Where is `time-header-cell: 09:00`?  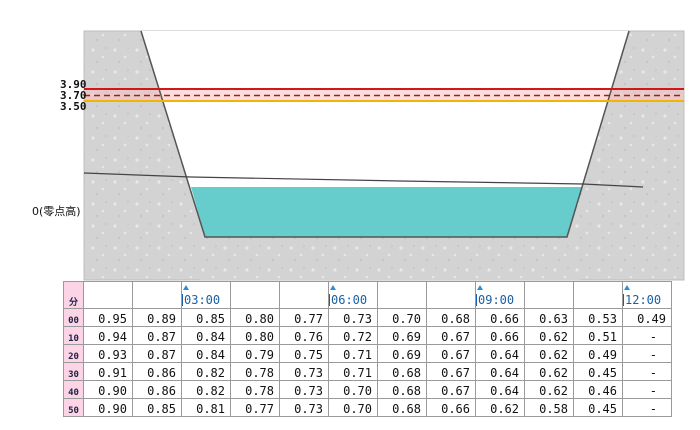
time-header-cell: 09:00 is located at coordinates (500, 295).